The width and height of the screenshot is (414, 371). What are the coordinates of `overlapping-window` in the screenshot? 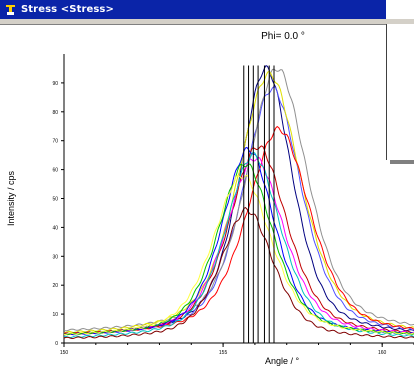 It's located at (400, 92).